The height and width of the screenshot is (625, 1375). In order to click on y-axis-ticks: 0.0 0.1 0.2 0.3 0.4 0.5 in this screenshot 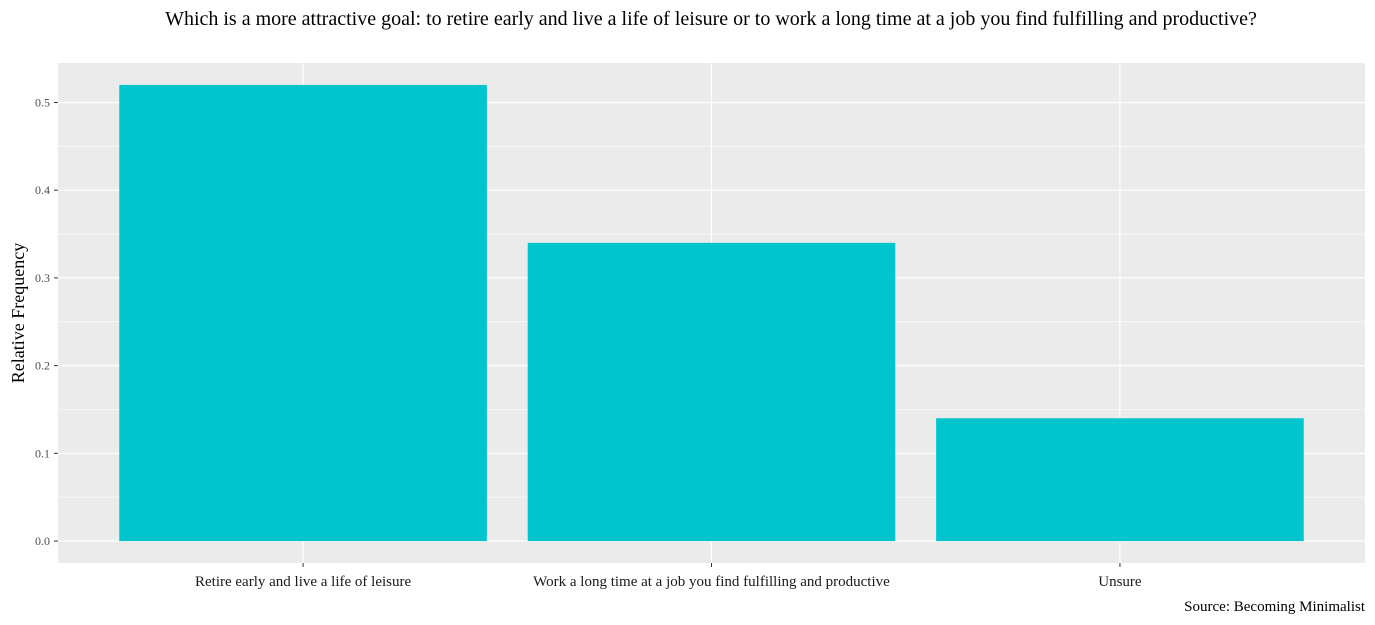, I will do `click(46, 321)`.